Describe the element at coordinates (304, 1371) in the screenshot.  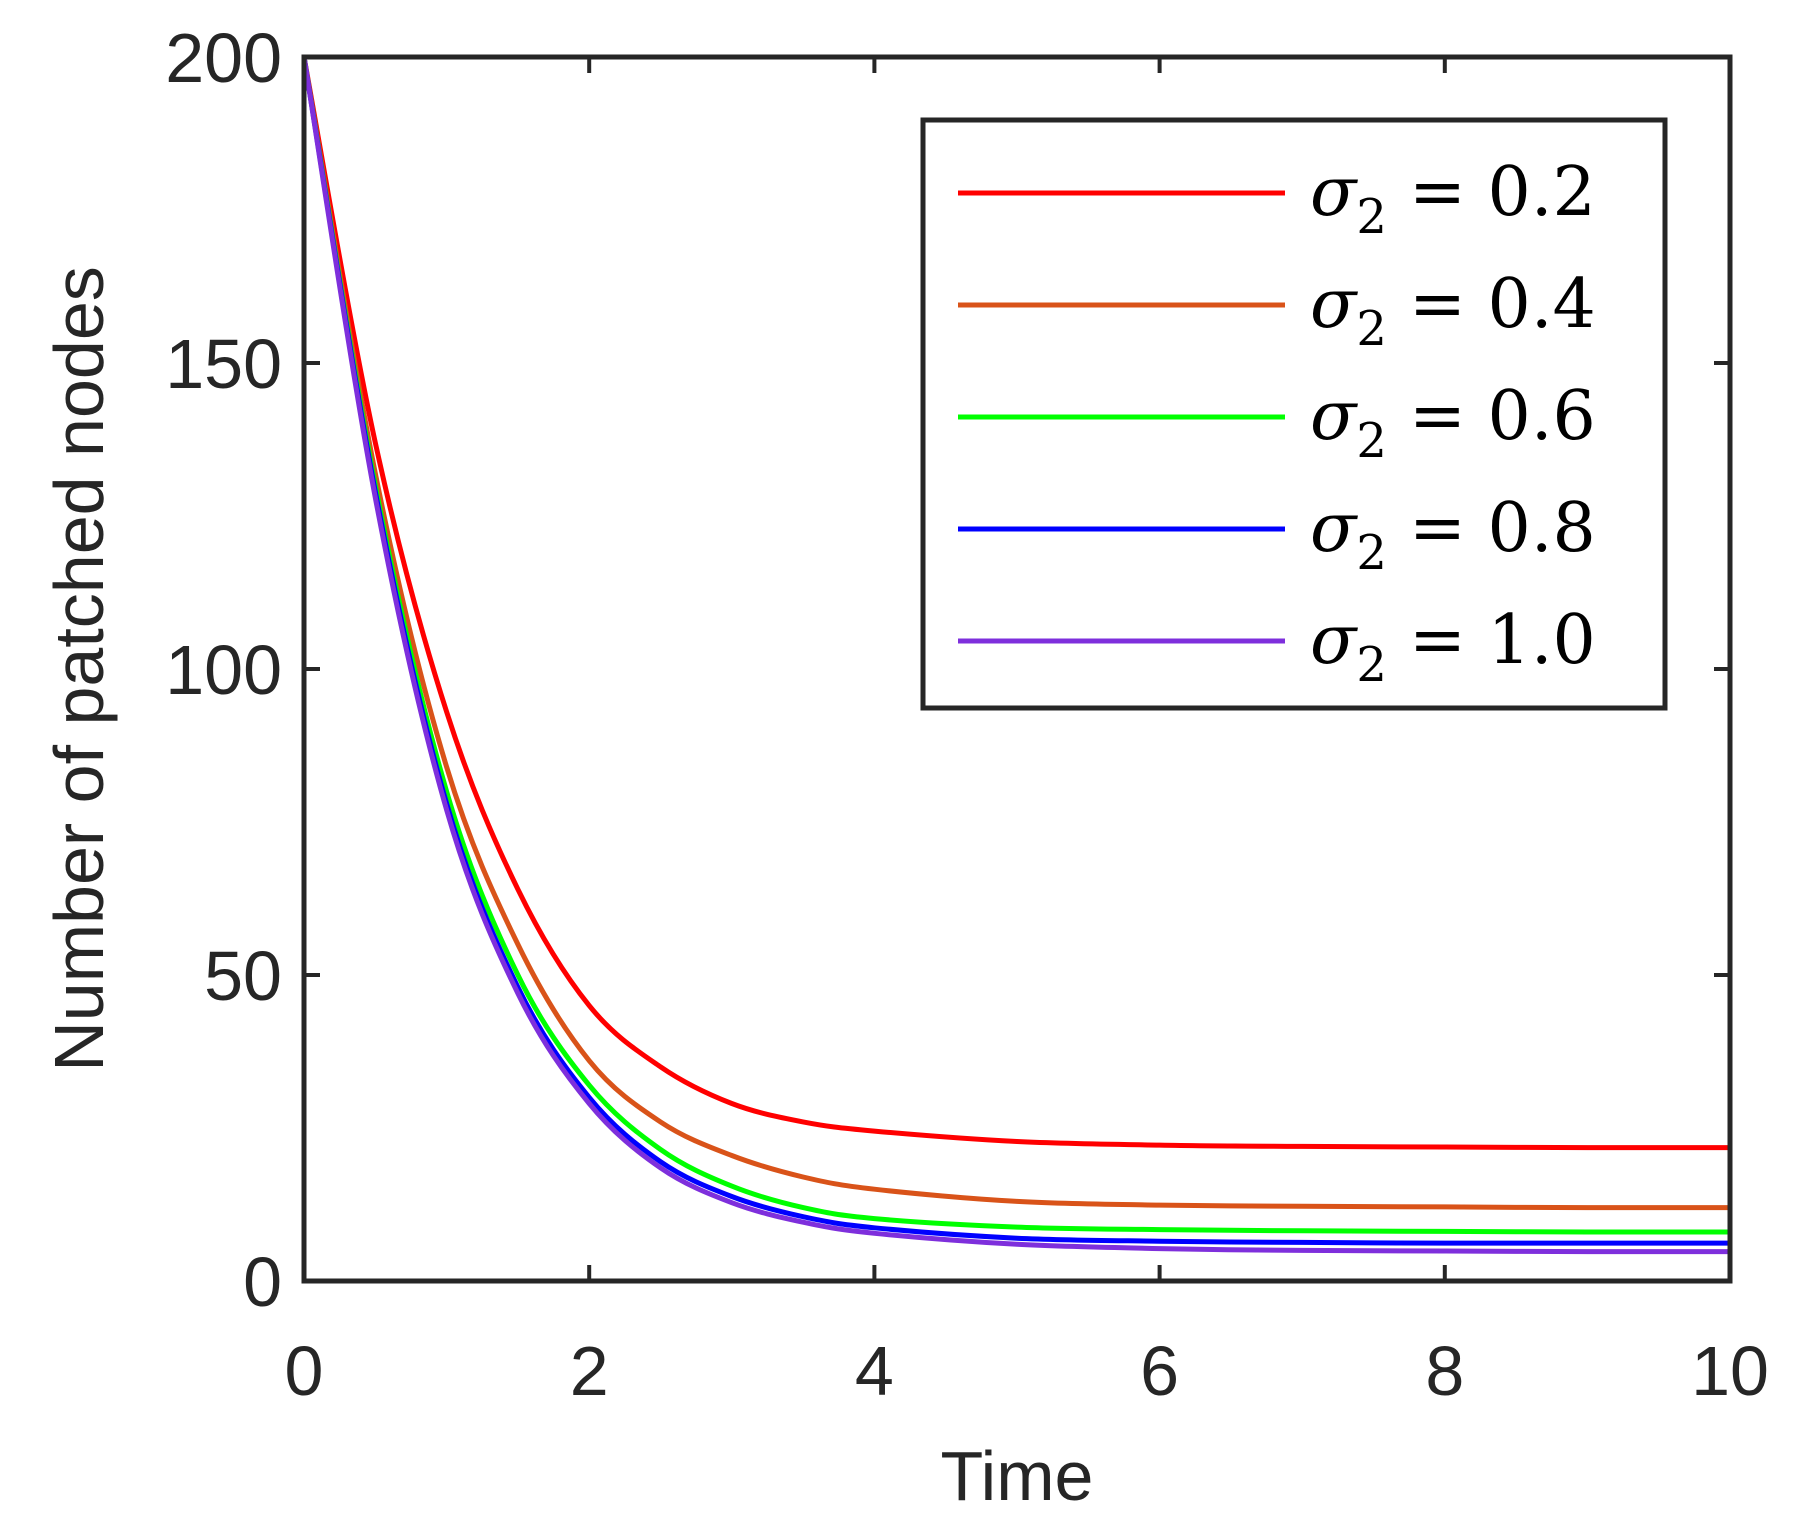
I see `x-tick-label-0: 0` at that location.